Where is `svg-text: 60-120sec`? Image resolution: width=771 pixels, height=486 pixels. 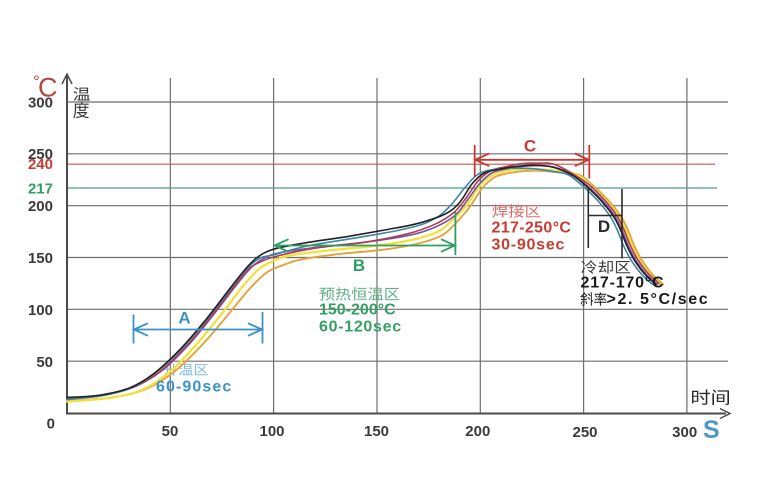 svg-text: 60-120sec is located at coordinates (360, 327).